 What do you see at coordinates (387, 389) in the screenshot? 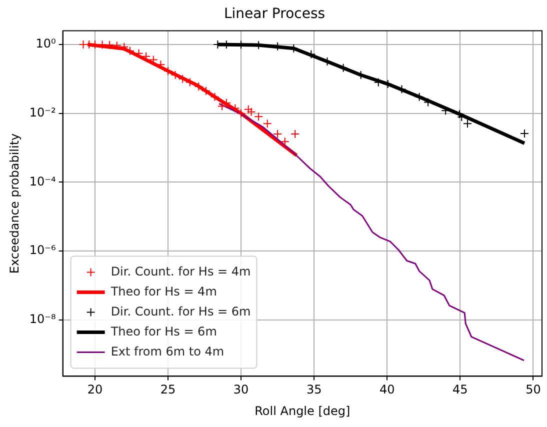
I see `x-tick-label: 40` at bounding box center [387, 389].